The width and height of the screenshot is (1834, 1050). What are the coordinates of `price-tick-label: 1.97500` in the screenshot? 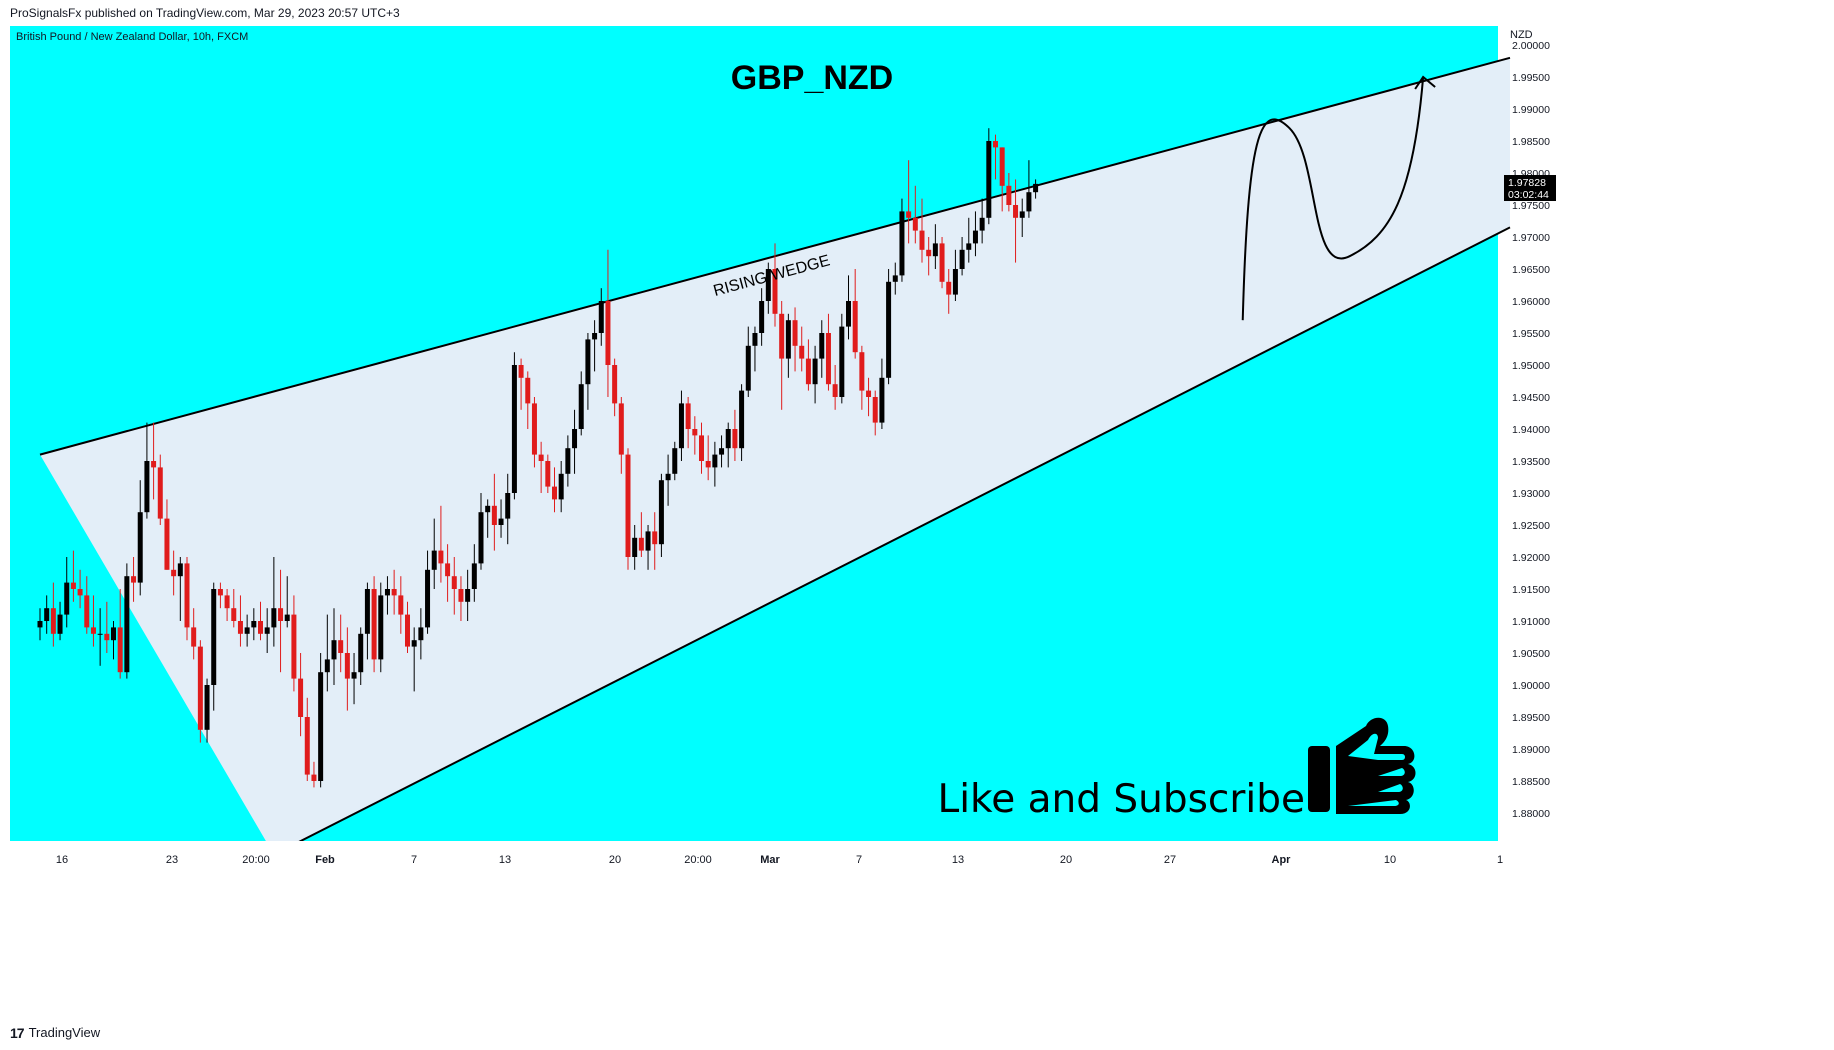 It's located at (1531, 206).